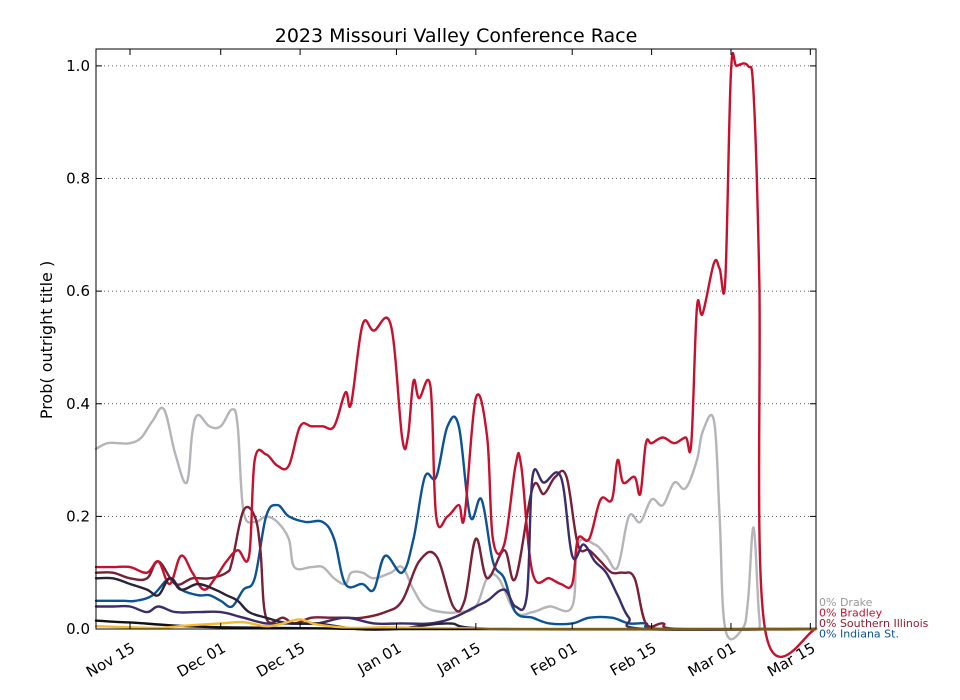 Image resolution: width=960 pixels, height=700 pixels. Describe the element at coordinates (46, 340) in the screenshot. I see `y-axis-label: Prob( outright title )` at that location.